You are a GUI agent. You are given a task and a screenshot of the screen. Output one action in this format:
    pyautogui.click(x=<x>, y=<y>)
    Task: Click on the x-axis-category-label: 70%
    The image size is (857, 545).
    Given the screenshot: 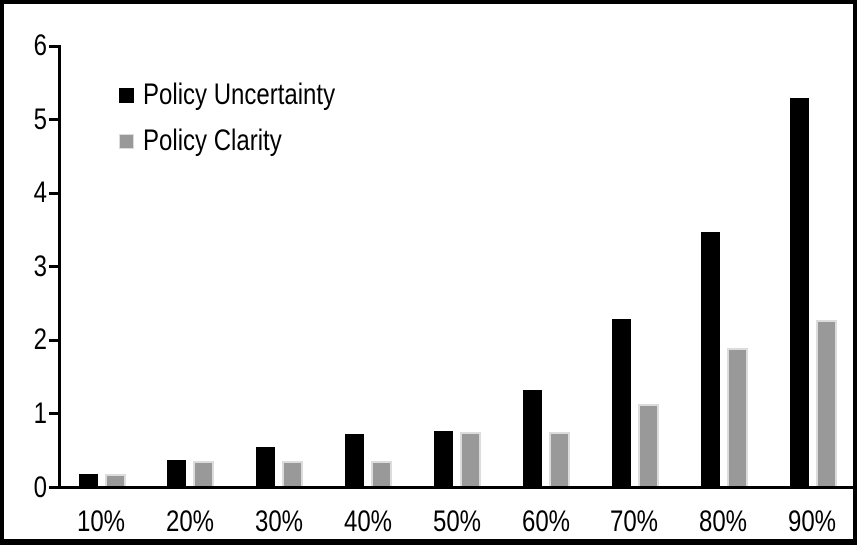 What is the action you would take?
    pyautogui.click(x=634, y=521)
    